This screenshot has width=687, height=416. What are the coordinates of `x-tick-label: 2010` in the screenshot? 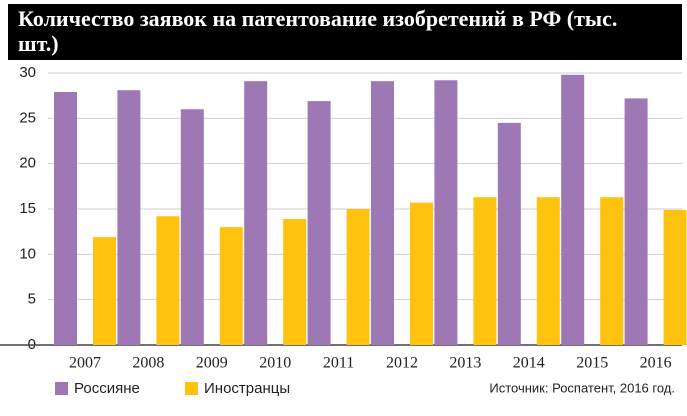 It's located at (275, 363).